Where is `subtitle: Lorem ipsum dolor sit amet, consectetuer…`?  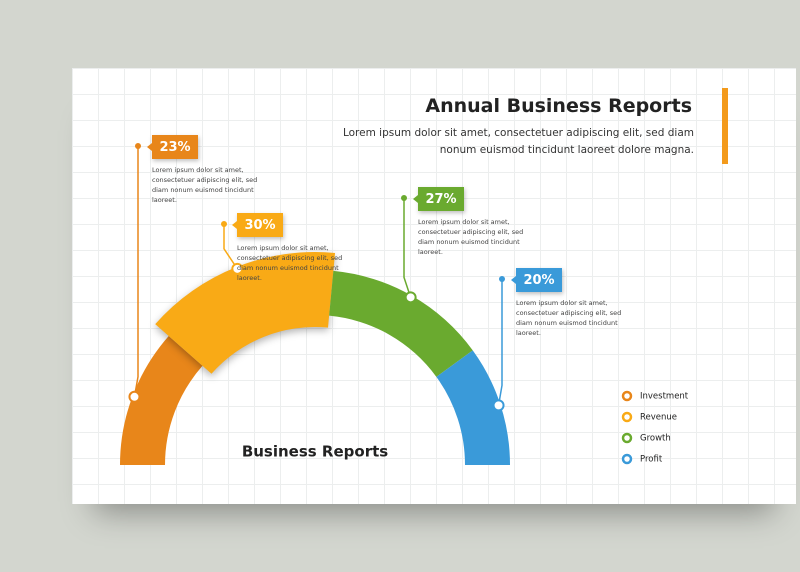 subtitle: Lorem ipsum dolor sit amet, consectetuer… is located at coordinates (518, 141).